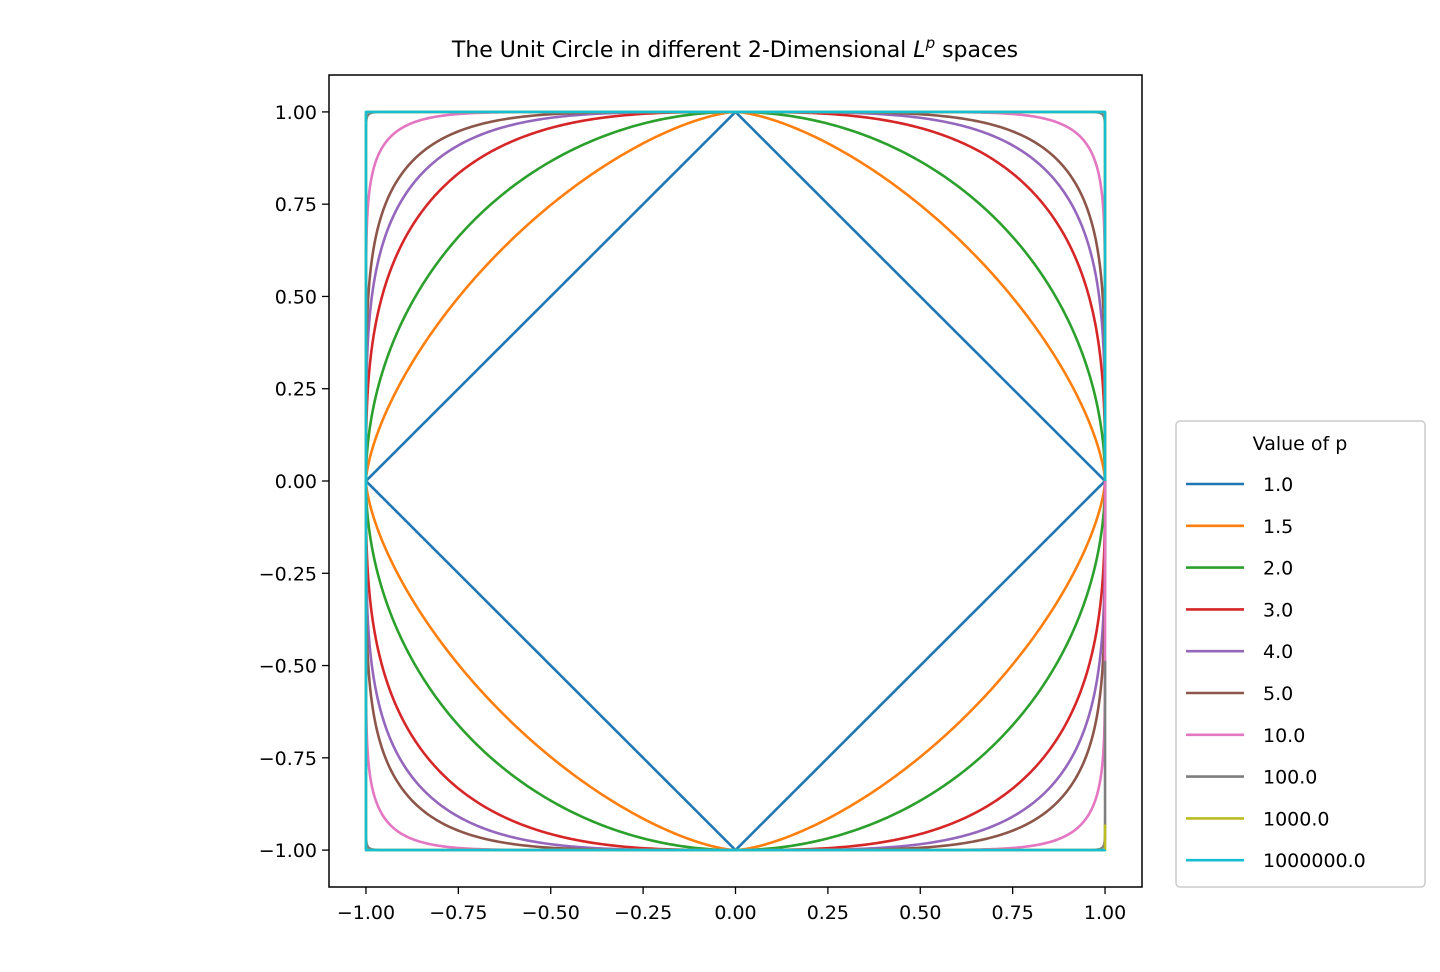  What do you see at coordinates (1278, 610) in the screenshot?
I see `legend-label: 3.0` at bounding box center [1278, 610].